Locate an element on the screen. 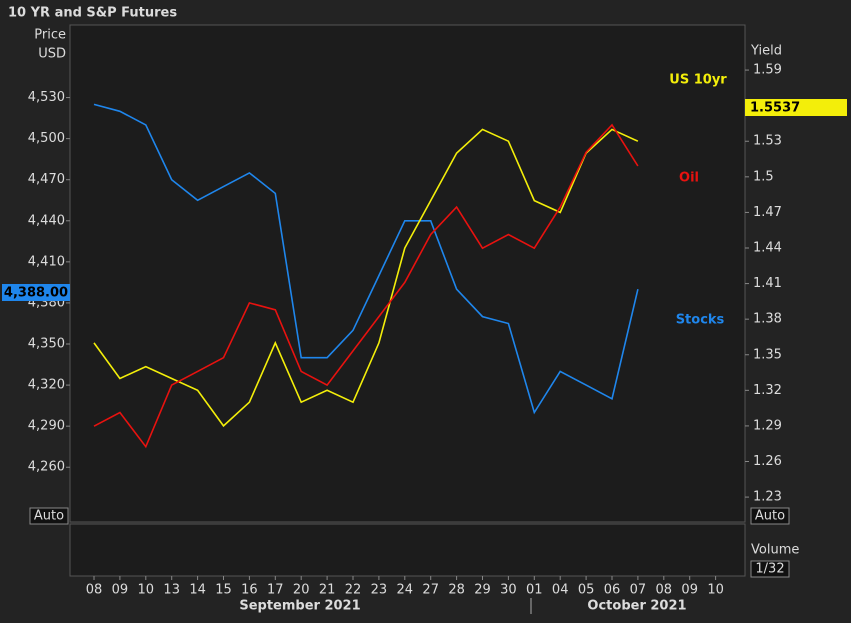 The height and width of the screenshot is (623, 851). last-price-box is located at coordinates (36, 292).